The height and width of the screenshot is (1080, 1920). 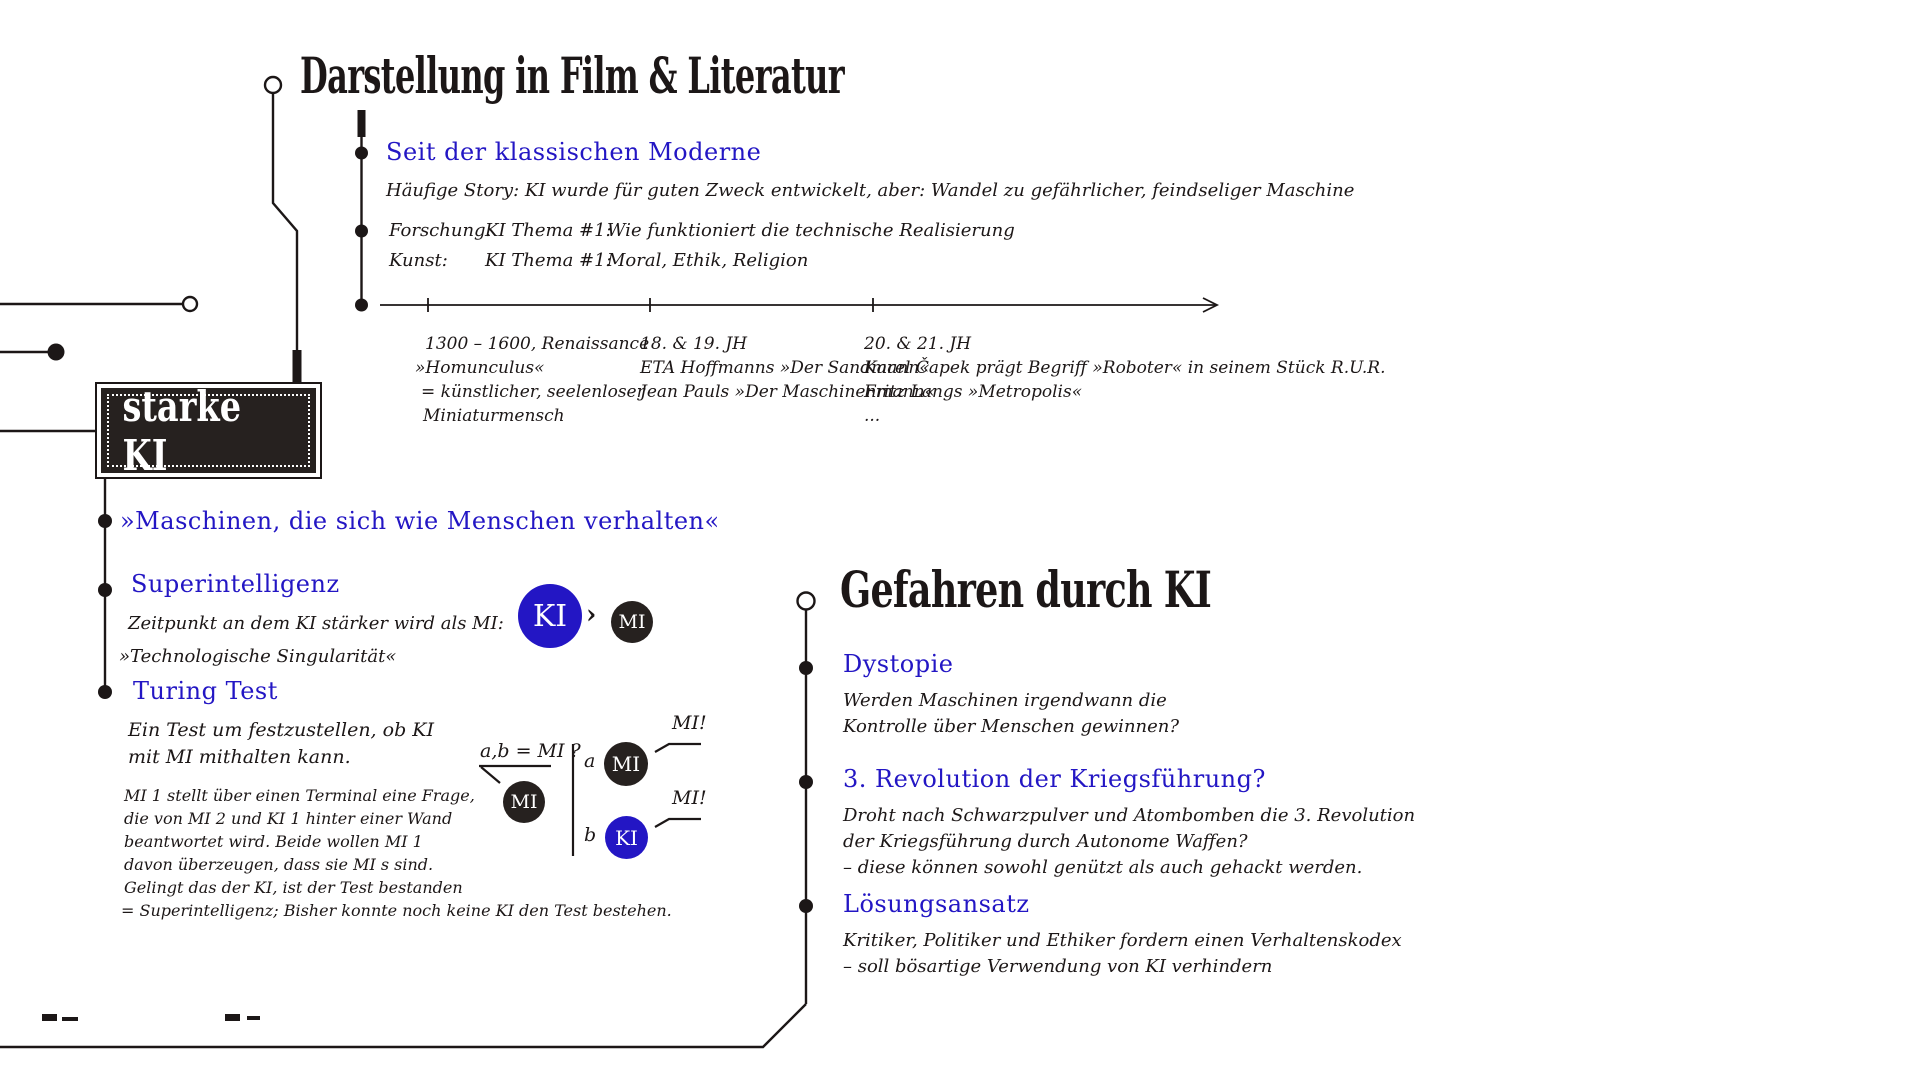 I want to click on row-a-label: a, so click(x=590, y=761).